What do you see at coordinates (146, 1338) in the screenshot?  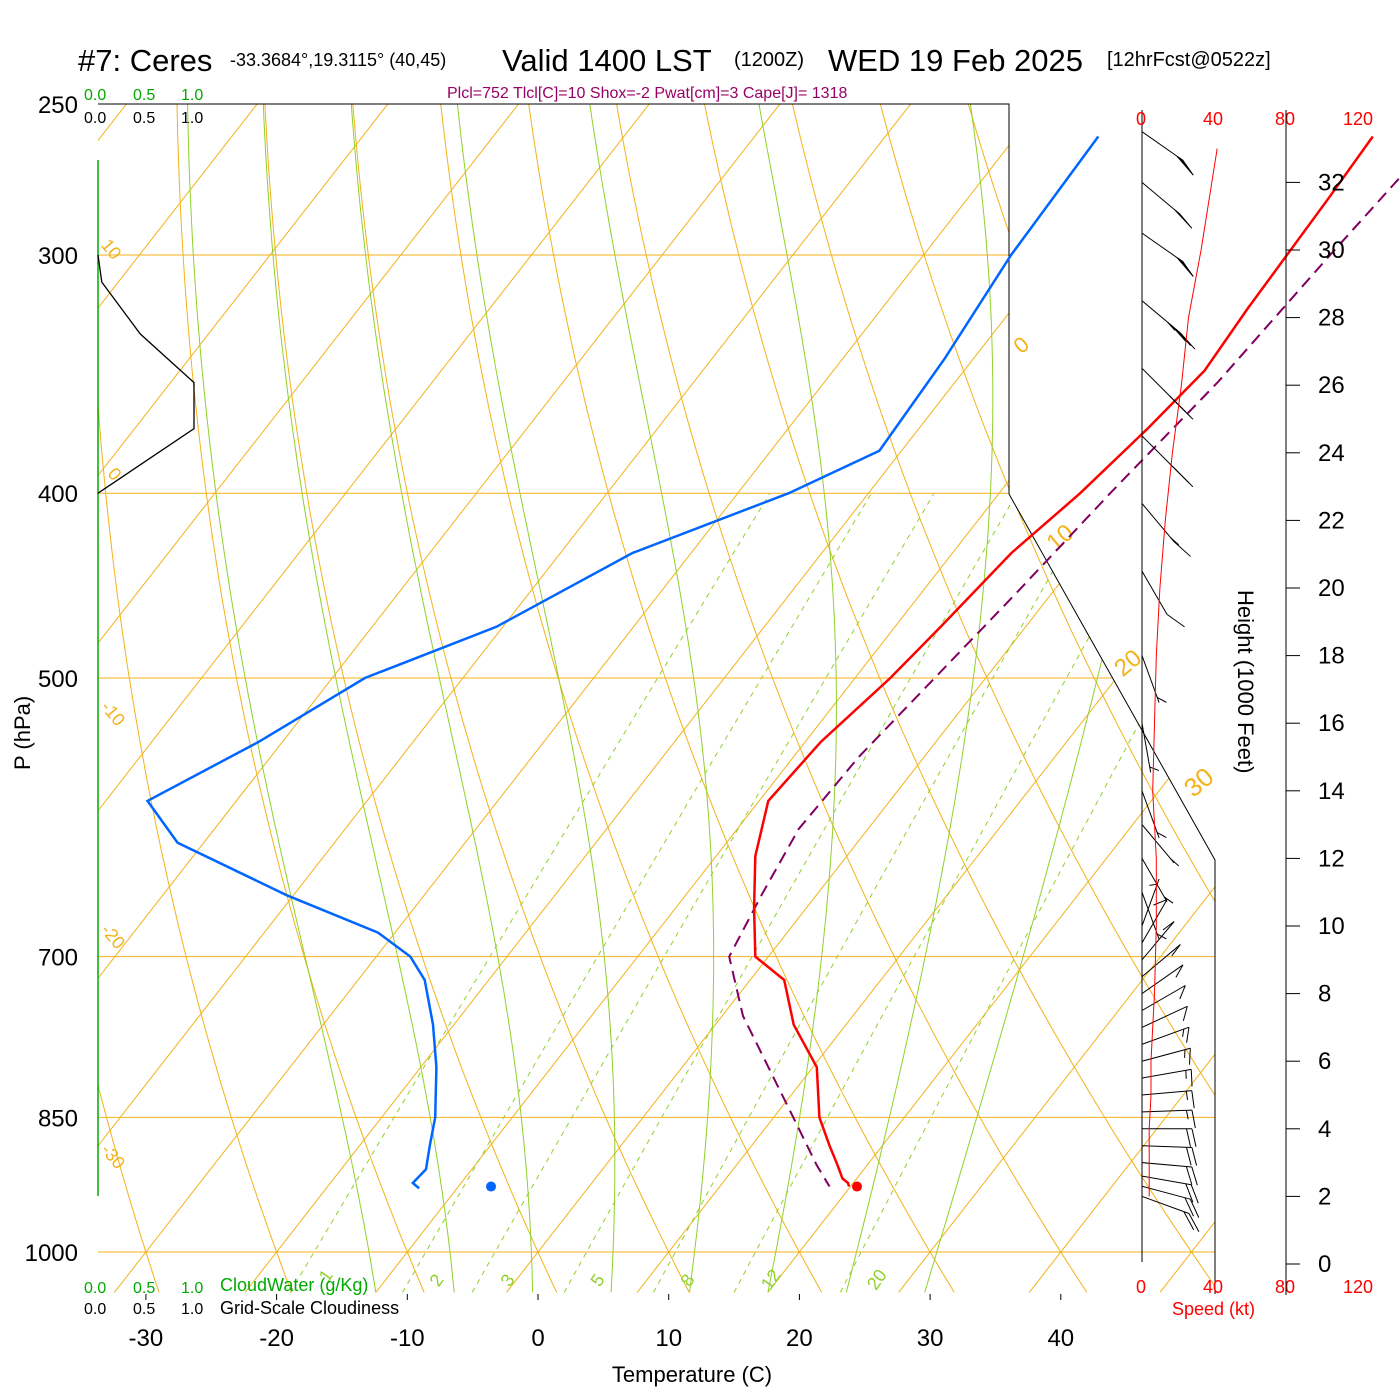 I see `temperature-tick-label: -30` at bounding box center [146, 1338].